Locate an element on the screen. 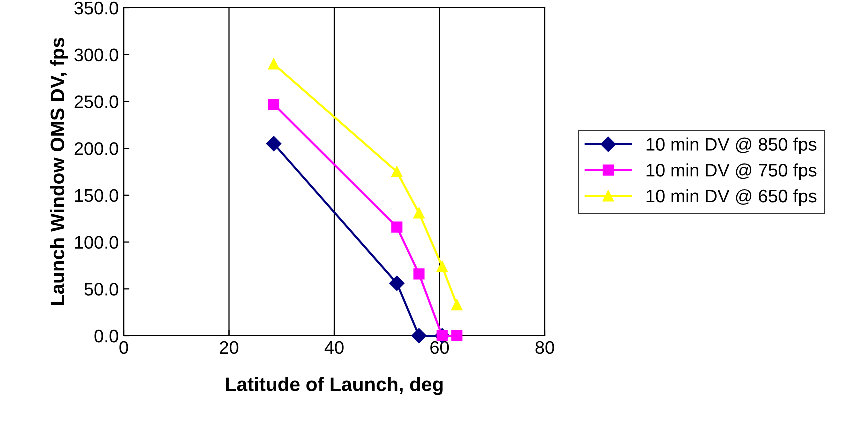 This screenshot has width=851, height=429. x-axis-title: Latitude of Launch, deg is located at coordinates (334, 386).